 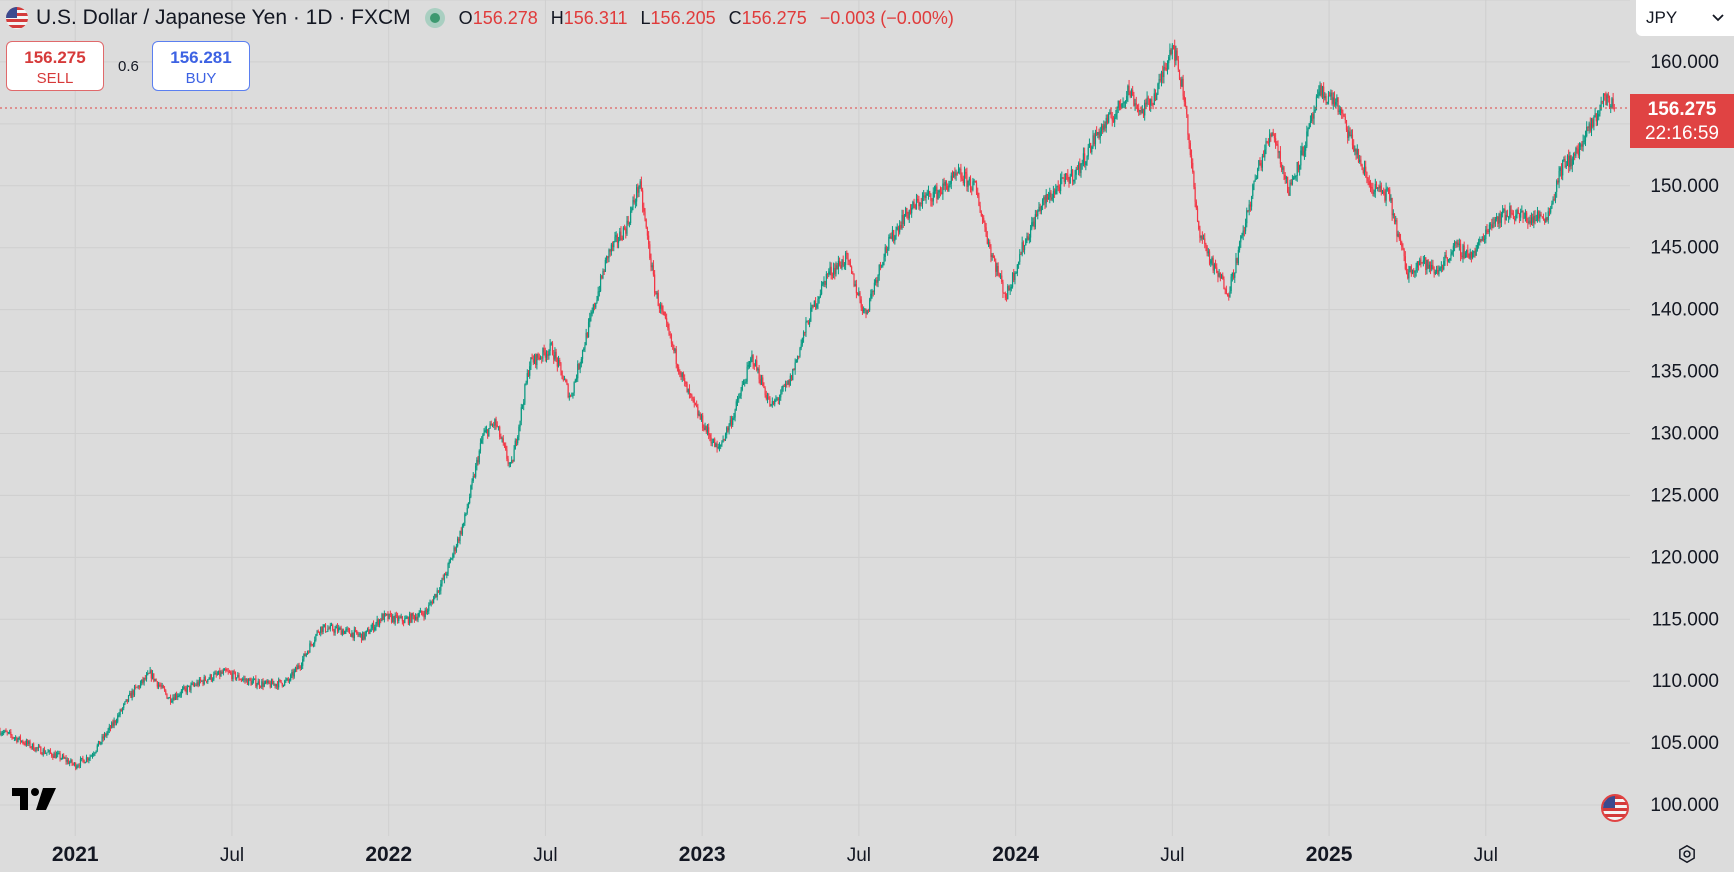 I want to click on buy-button: 156.281 BUY, so click(x=201, y=66).